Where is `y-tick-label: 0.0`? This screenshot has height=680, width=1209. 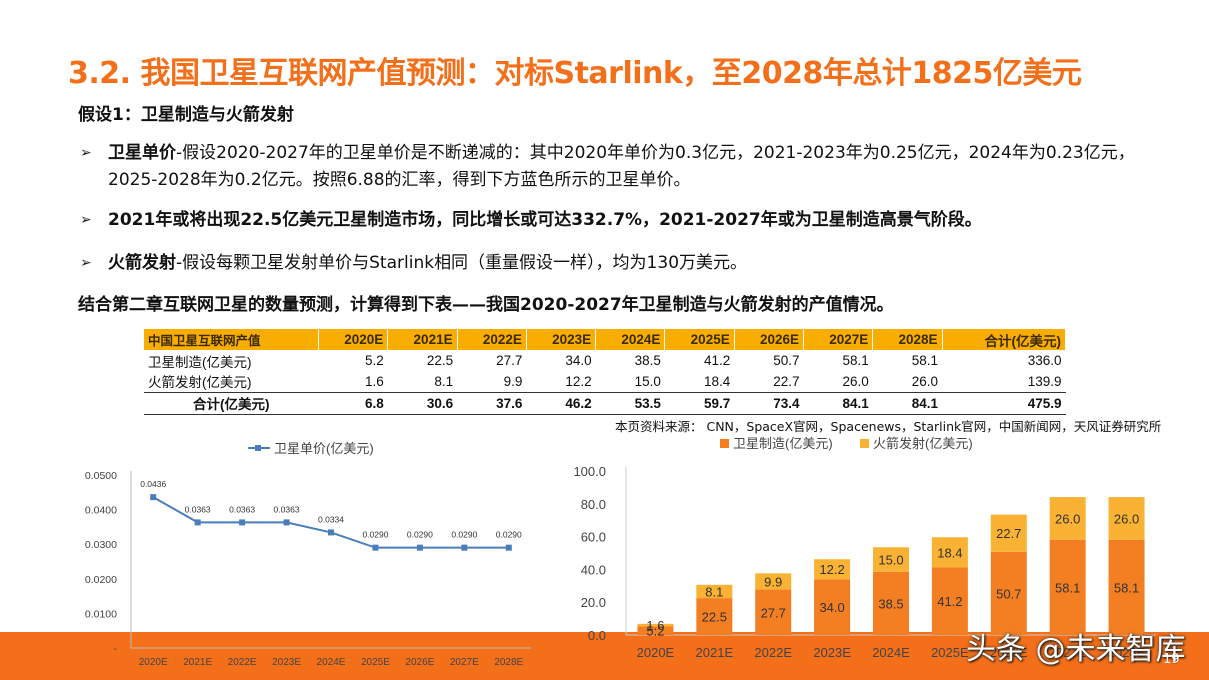
y-tick-label: 0.0 is located at coordinates (597, 635).